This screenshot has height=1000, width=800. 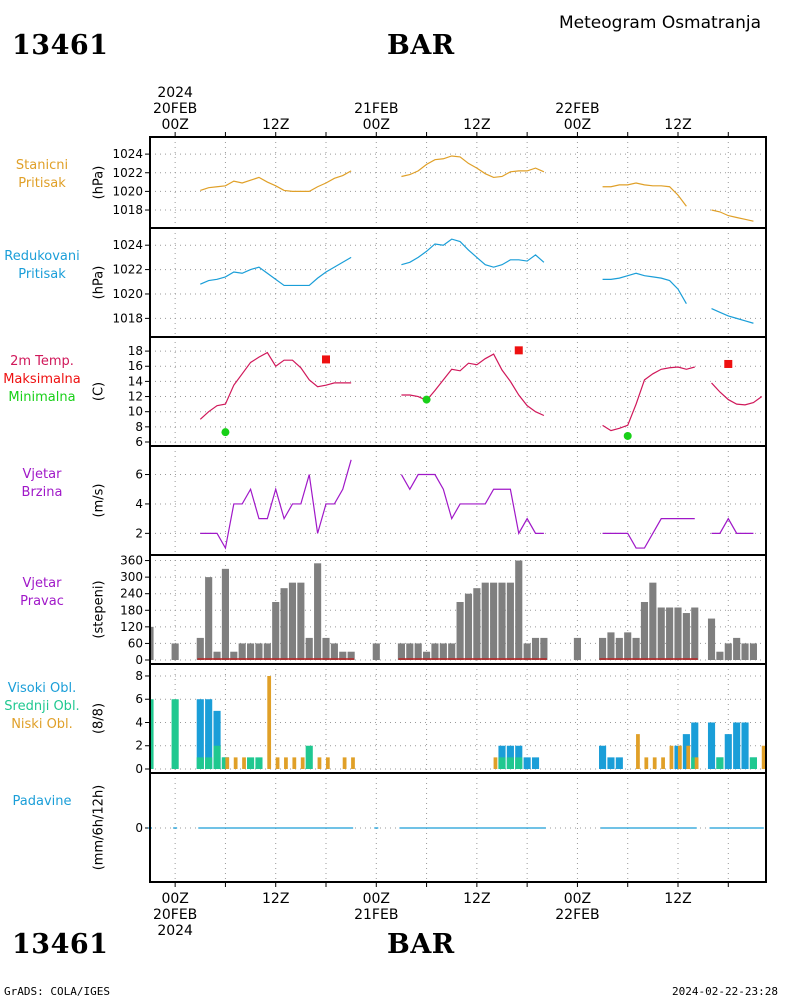 I want to click on panel-label-line: Maksimalna, so click(x=42, y=379).